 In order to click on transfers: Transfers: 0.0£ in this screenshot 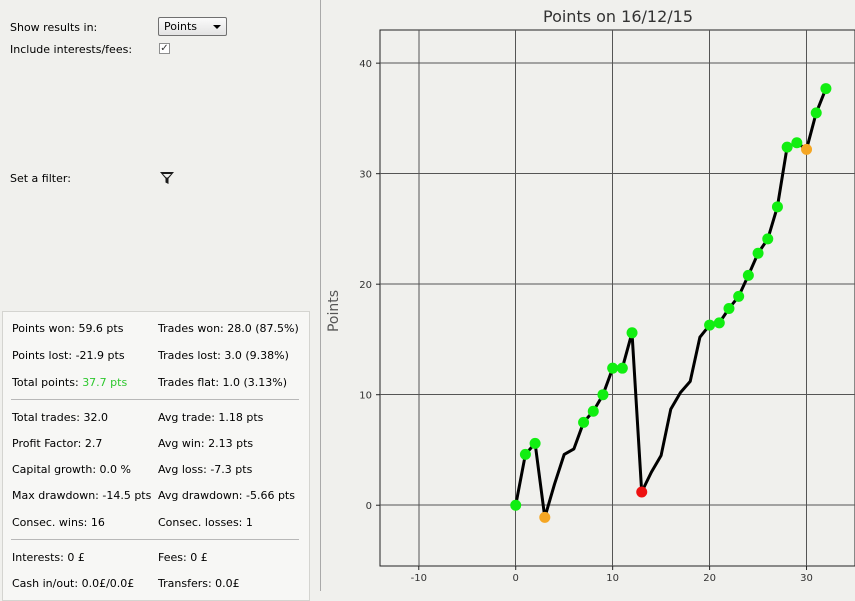, I will do `click(199, 583)`.